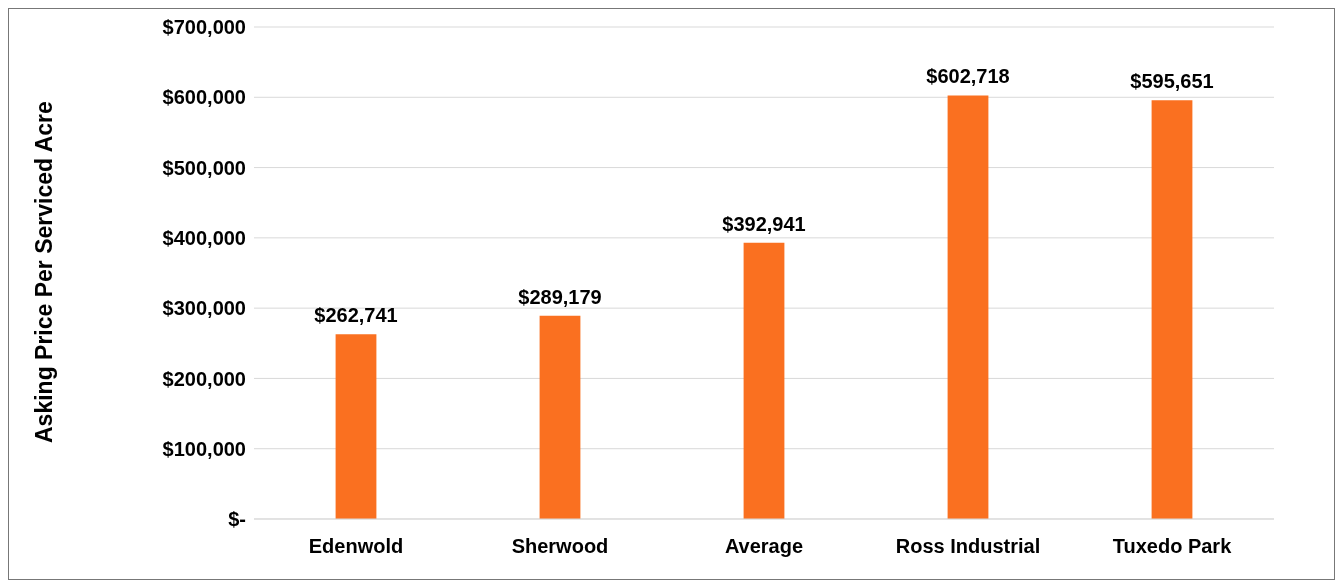 This screenshot has width=1343, height=588. Describe the element at coordinates (204, 237) in the screenshot. I see `y-tick-label: $400,000` at that location.